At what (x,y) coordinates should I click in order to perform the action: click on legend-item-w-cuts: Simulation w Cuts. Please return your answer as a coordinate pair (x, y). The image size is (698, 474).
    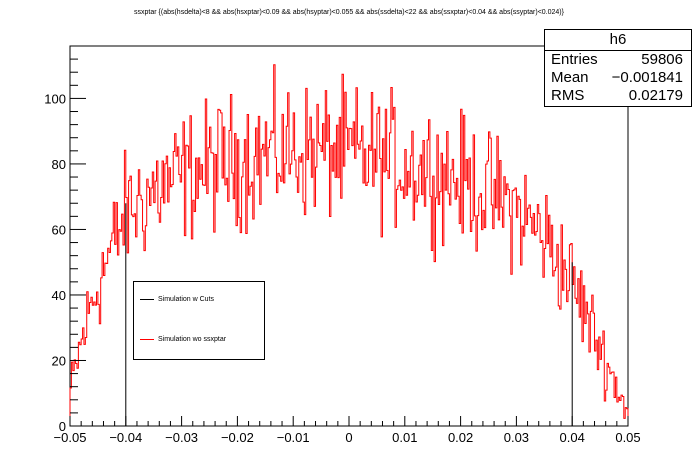
    Looking at the image, I should click on (177, 300).